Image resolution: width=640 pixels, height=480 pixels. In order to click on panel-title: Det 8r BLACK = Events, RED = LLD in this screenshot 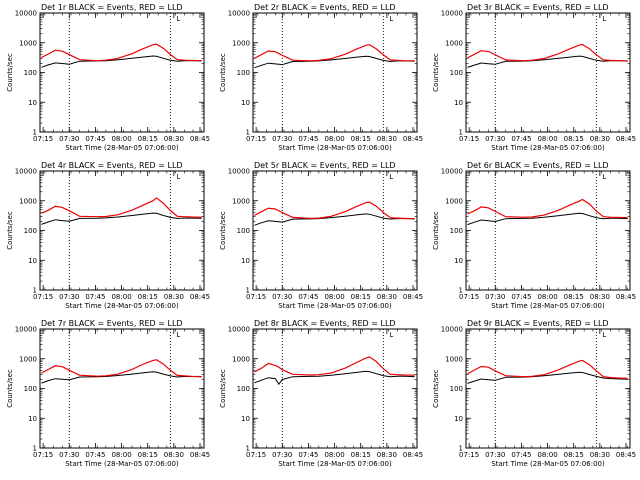, I will do `click(325, 323)`.